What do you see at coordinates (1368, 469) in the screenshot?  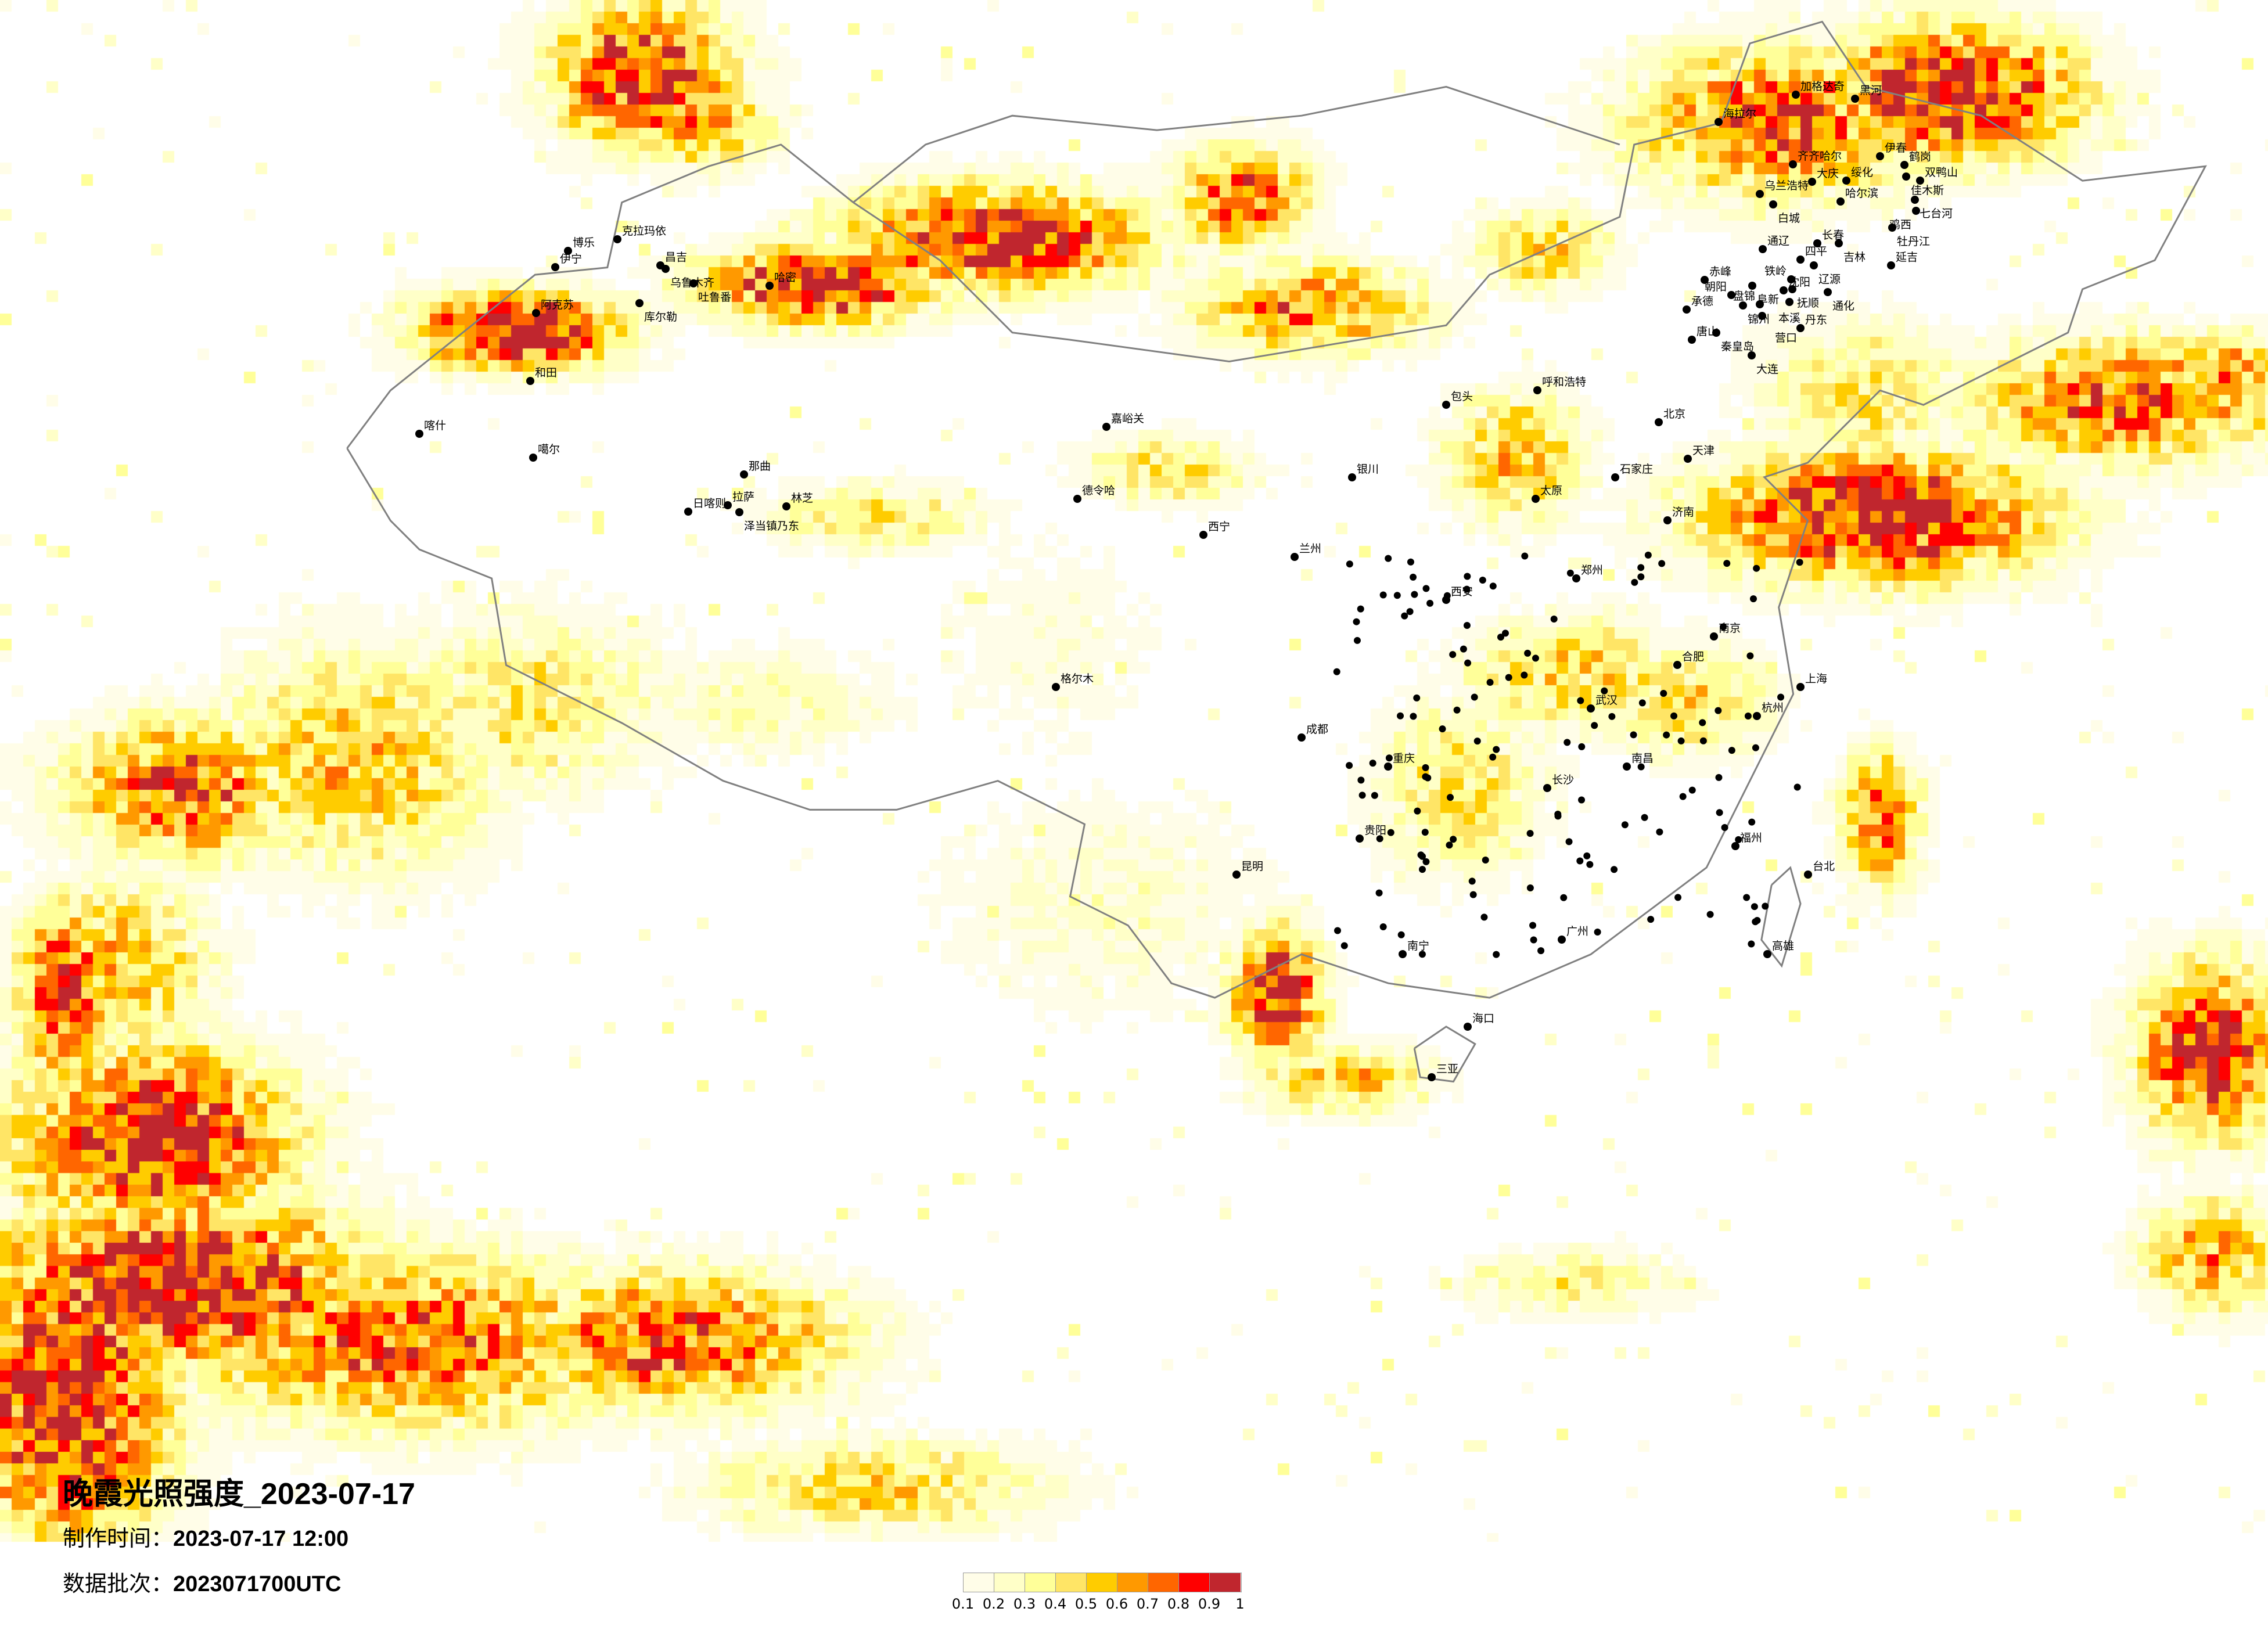 I see `city-label: 银川` at bounding box center [1368, 469].